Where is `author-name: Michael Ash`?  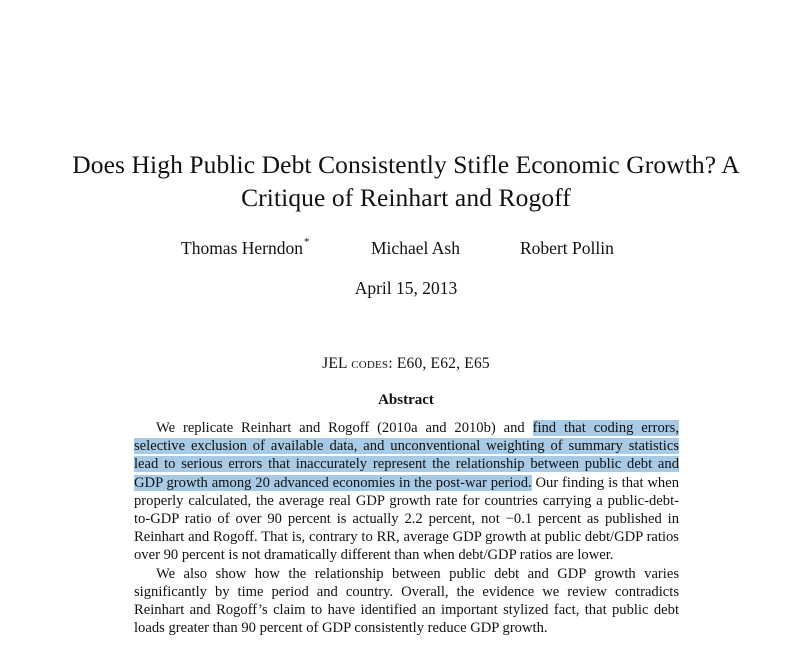
author-name: Michael Ash is located at coordinates (415, 248).